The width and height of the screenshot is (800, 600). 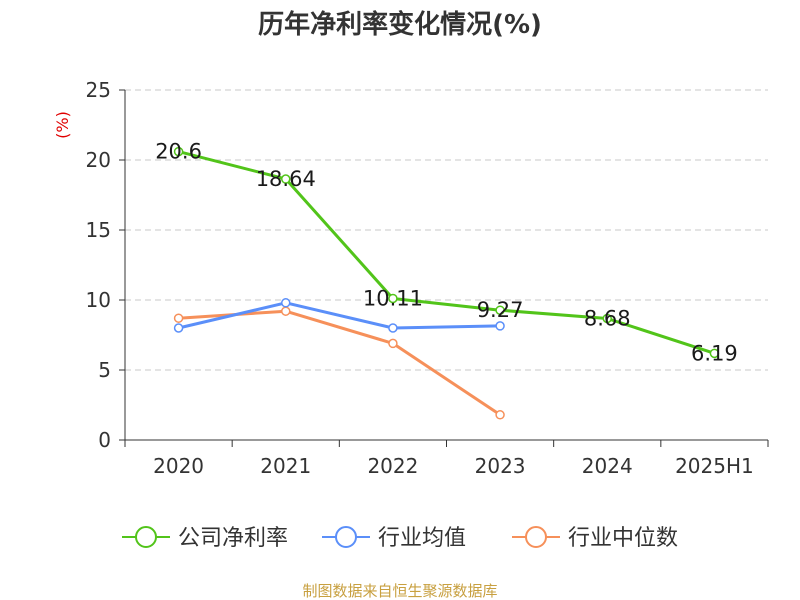 I want to click on legend: 公司净利率 行业均值 行业中位数, so click(x=400, y=538).